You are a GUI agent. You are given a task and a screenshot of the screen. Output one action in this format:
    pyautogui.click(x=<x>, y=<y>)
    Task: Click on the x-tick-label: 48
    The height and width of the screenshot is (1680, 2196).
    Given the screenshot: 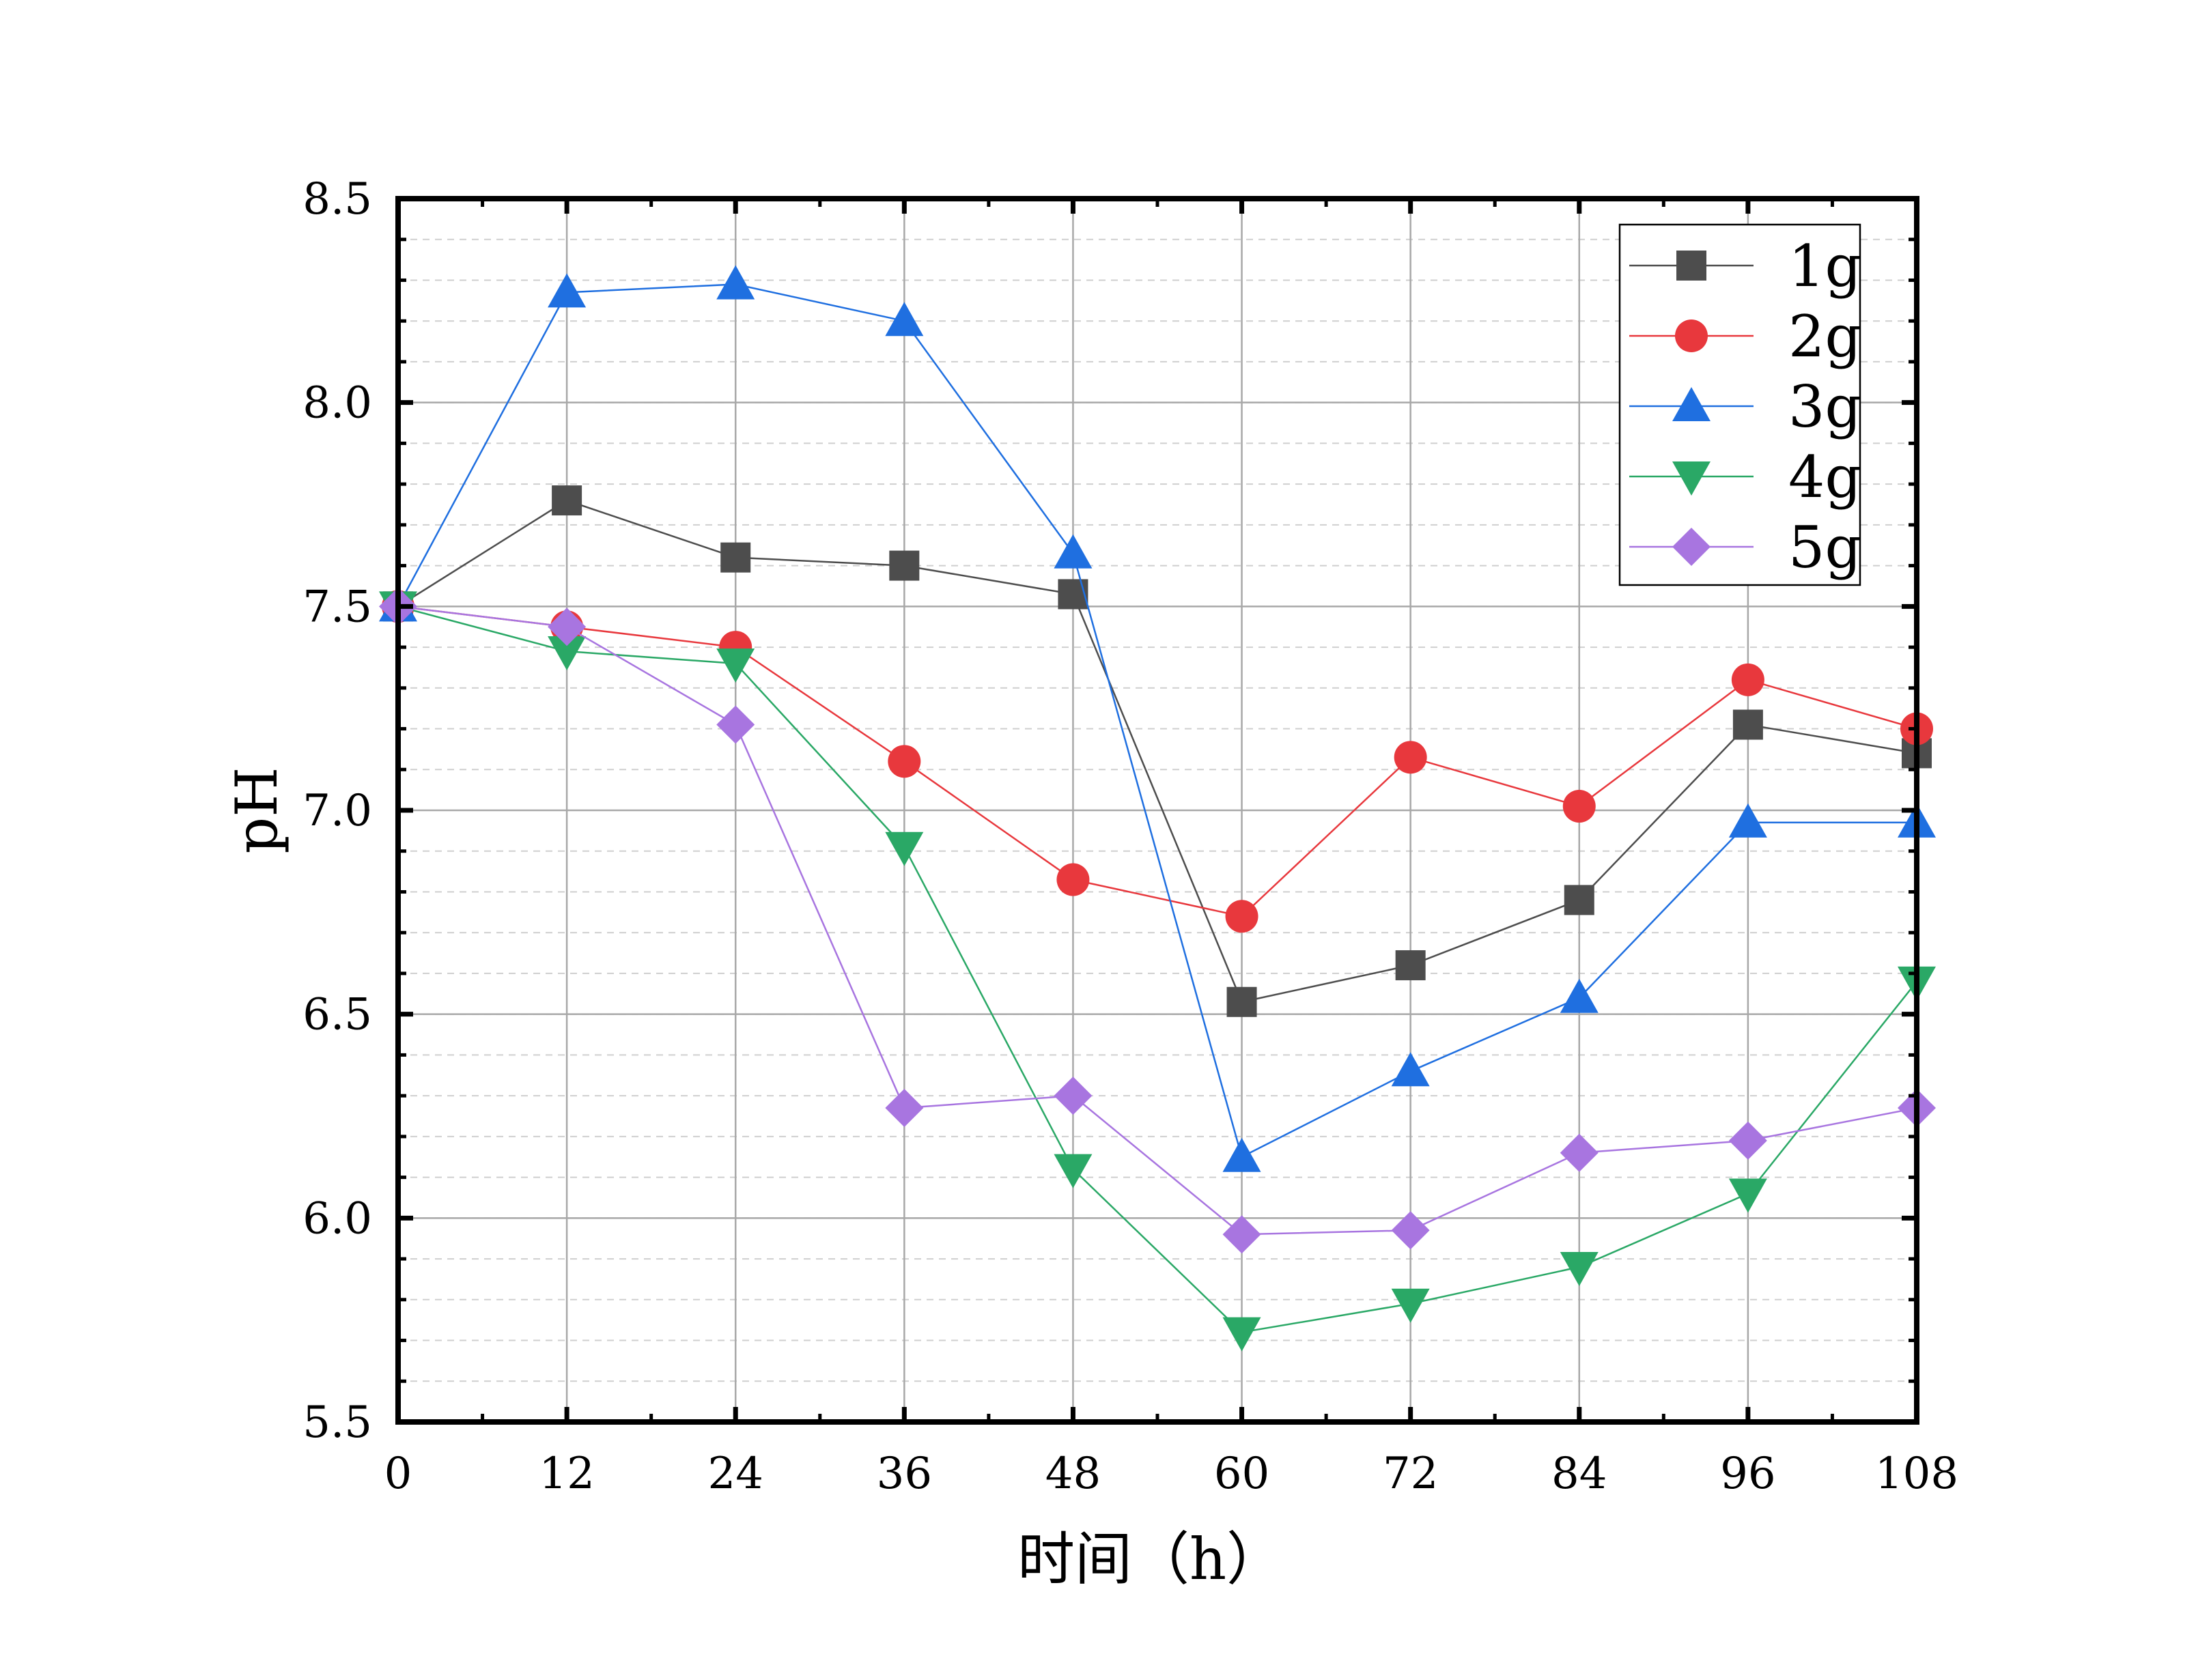 What is the action you would take?
    pyautogui.click(x=1073, y=1474)
    